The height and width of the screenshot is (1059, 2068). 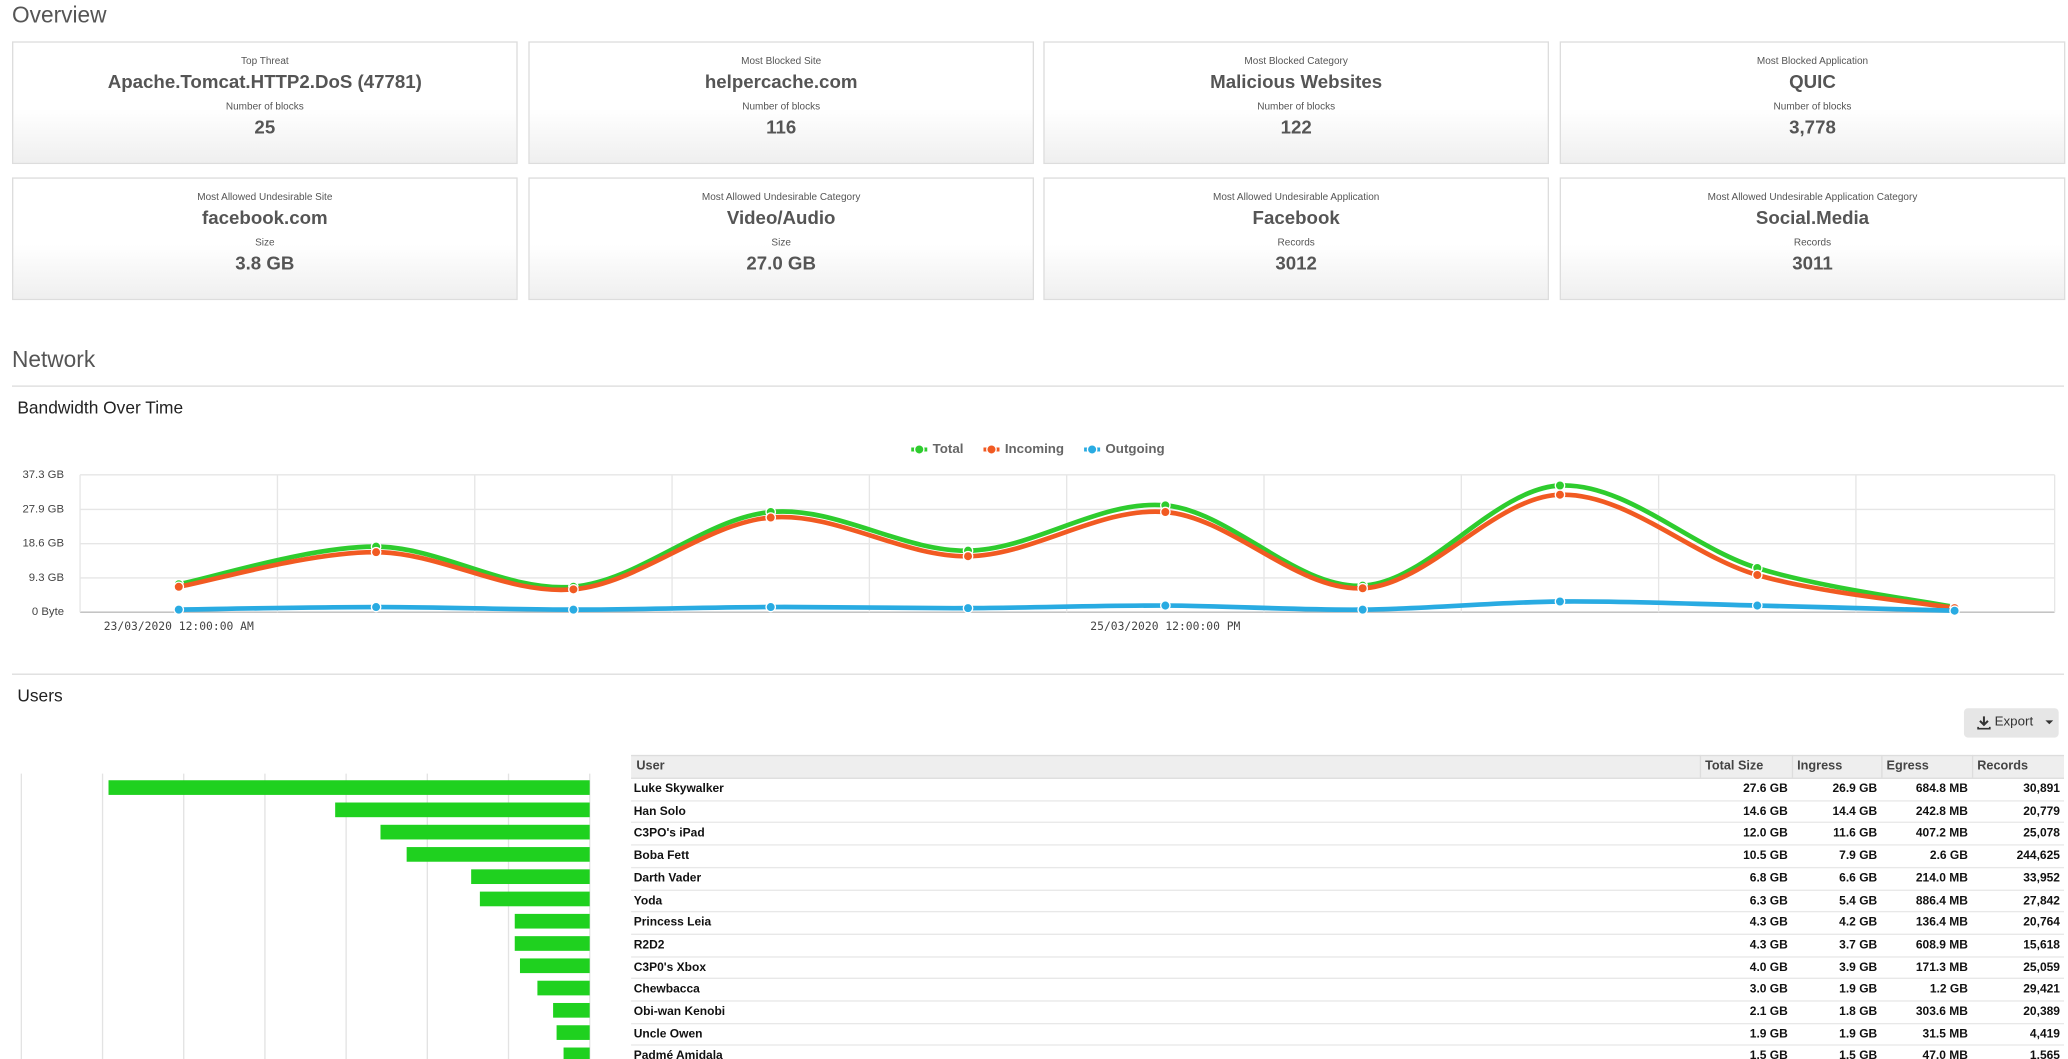 I want to click on user-name: Yoda, so click(x=648, y=899).